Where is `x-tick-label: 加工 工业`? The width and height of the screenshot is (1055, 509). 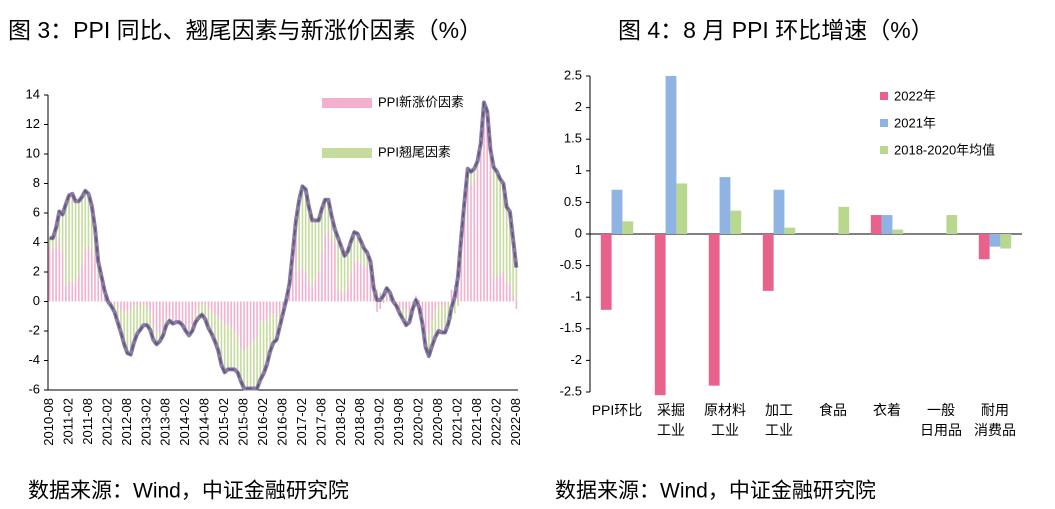
x-tick-label: 加工 工业 is located at coordinates (779, 420).